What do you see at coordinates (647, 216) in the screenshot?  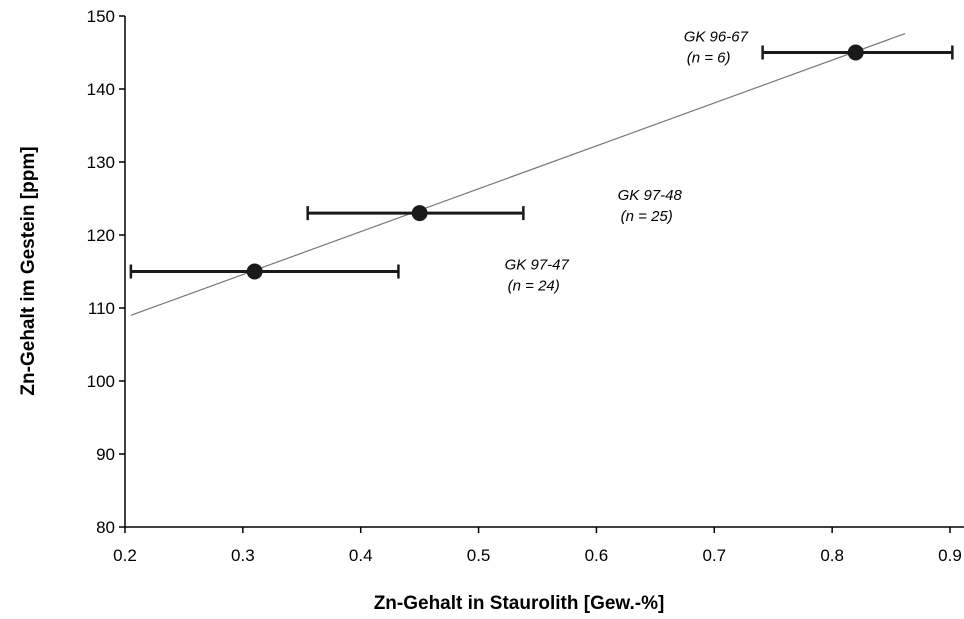 I see `point-n-label: (n = 25)` at bounding box center [647, 216].